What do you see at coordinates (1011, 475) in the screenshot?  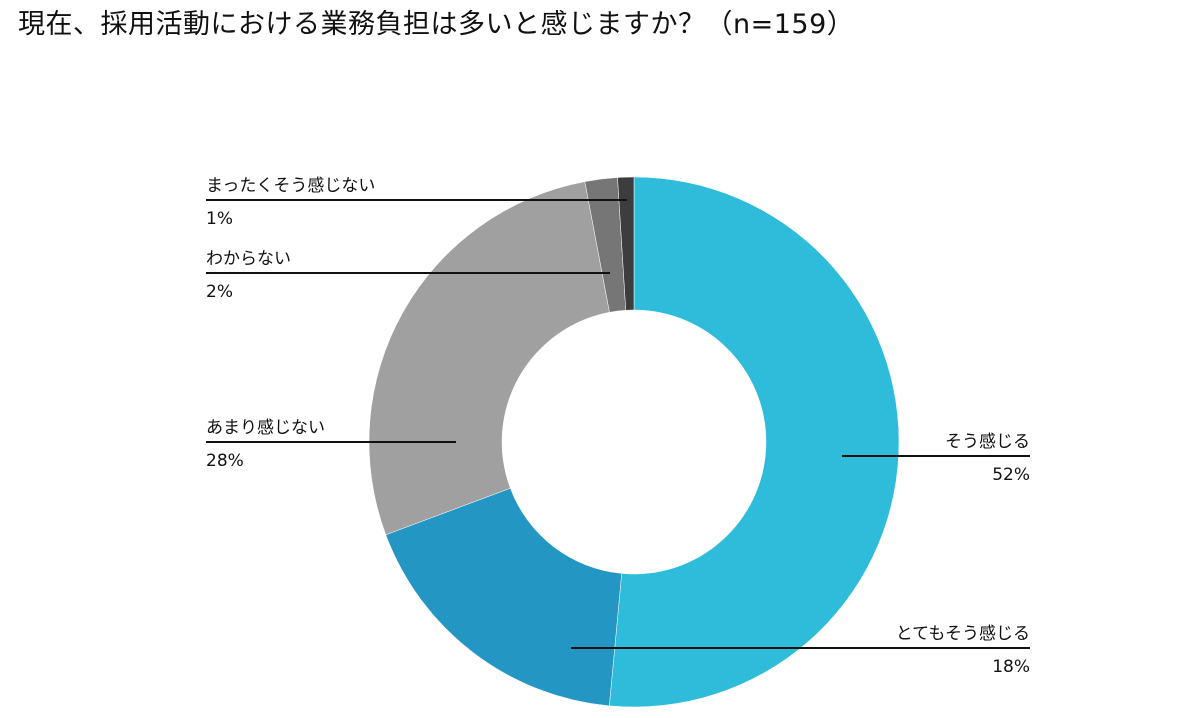 I see `slice-percent-1: 52%` at bounding box center [1011, 475].